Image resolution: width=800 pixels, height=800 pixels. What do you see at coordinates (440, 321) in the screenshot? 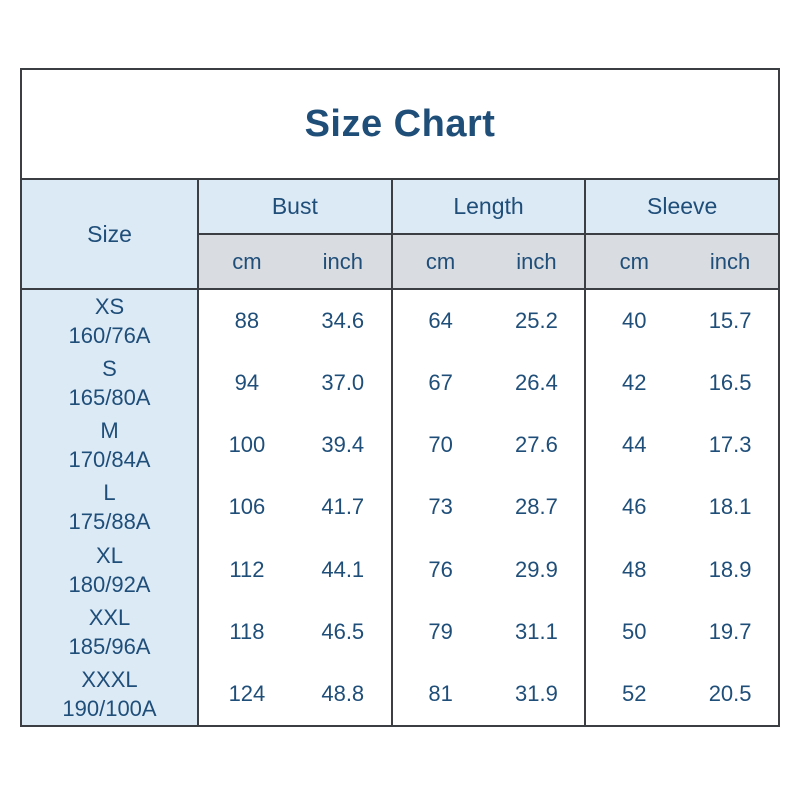
I see `length-cm-value: 64` at bounding box center [440, 321].